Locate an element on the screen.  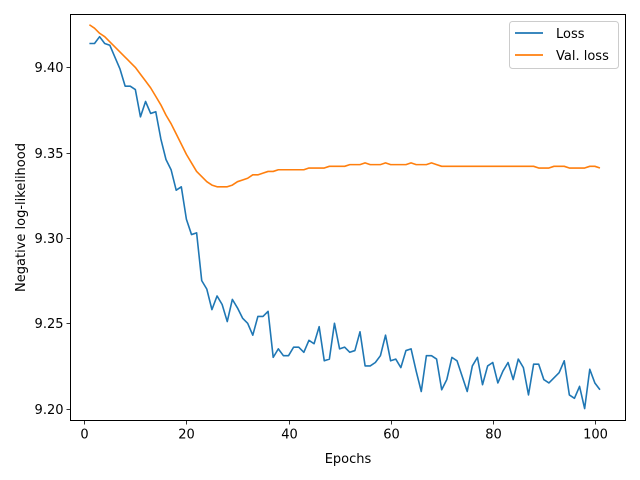
x-axis: 0 20 40 60 80 100 is located at coordinates (344, 431).